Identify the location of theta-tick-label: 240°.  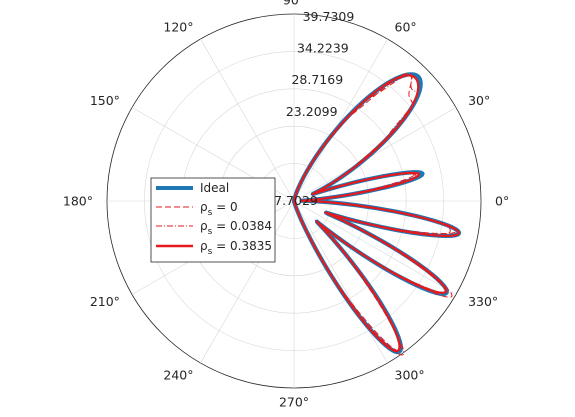
(178, 375).